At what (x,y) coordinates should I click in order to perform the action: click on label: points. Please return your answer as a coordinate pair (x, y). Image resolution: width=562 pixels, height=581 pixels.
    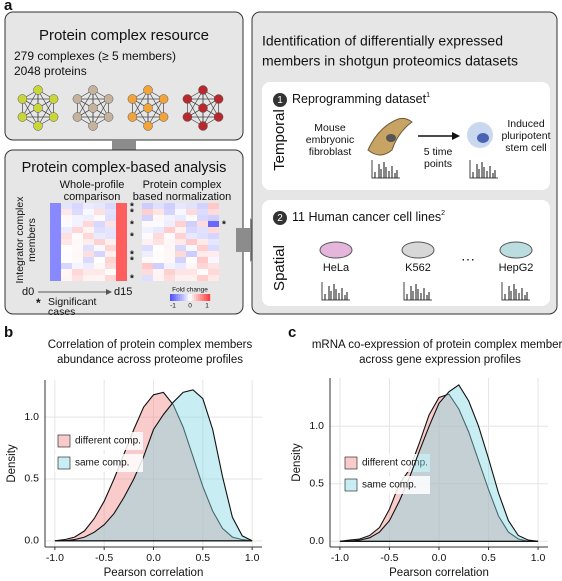
    Looking at the image, I should click on (438, 164).